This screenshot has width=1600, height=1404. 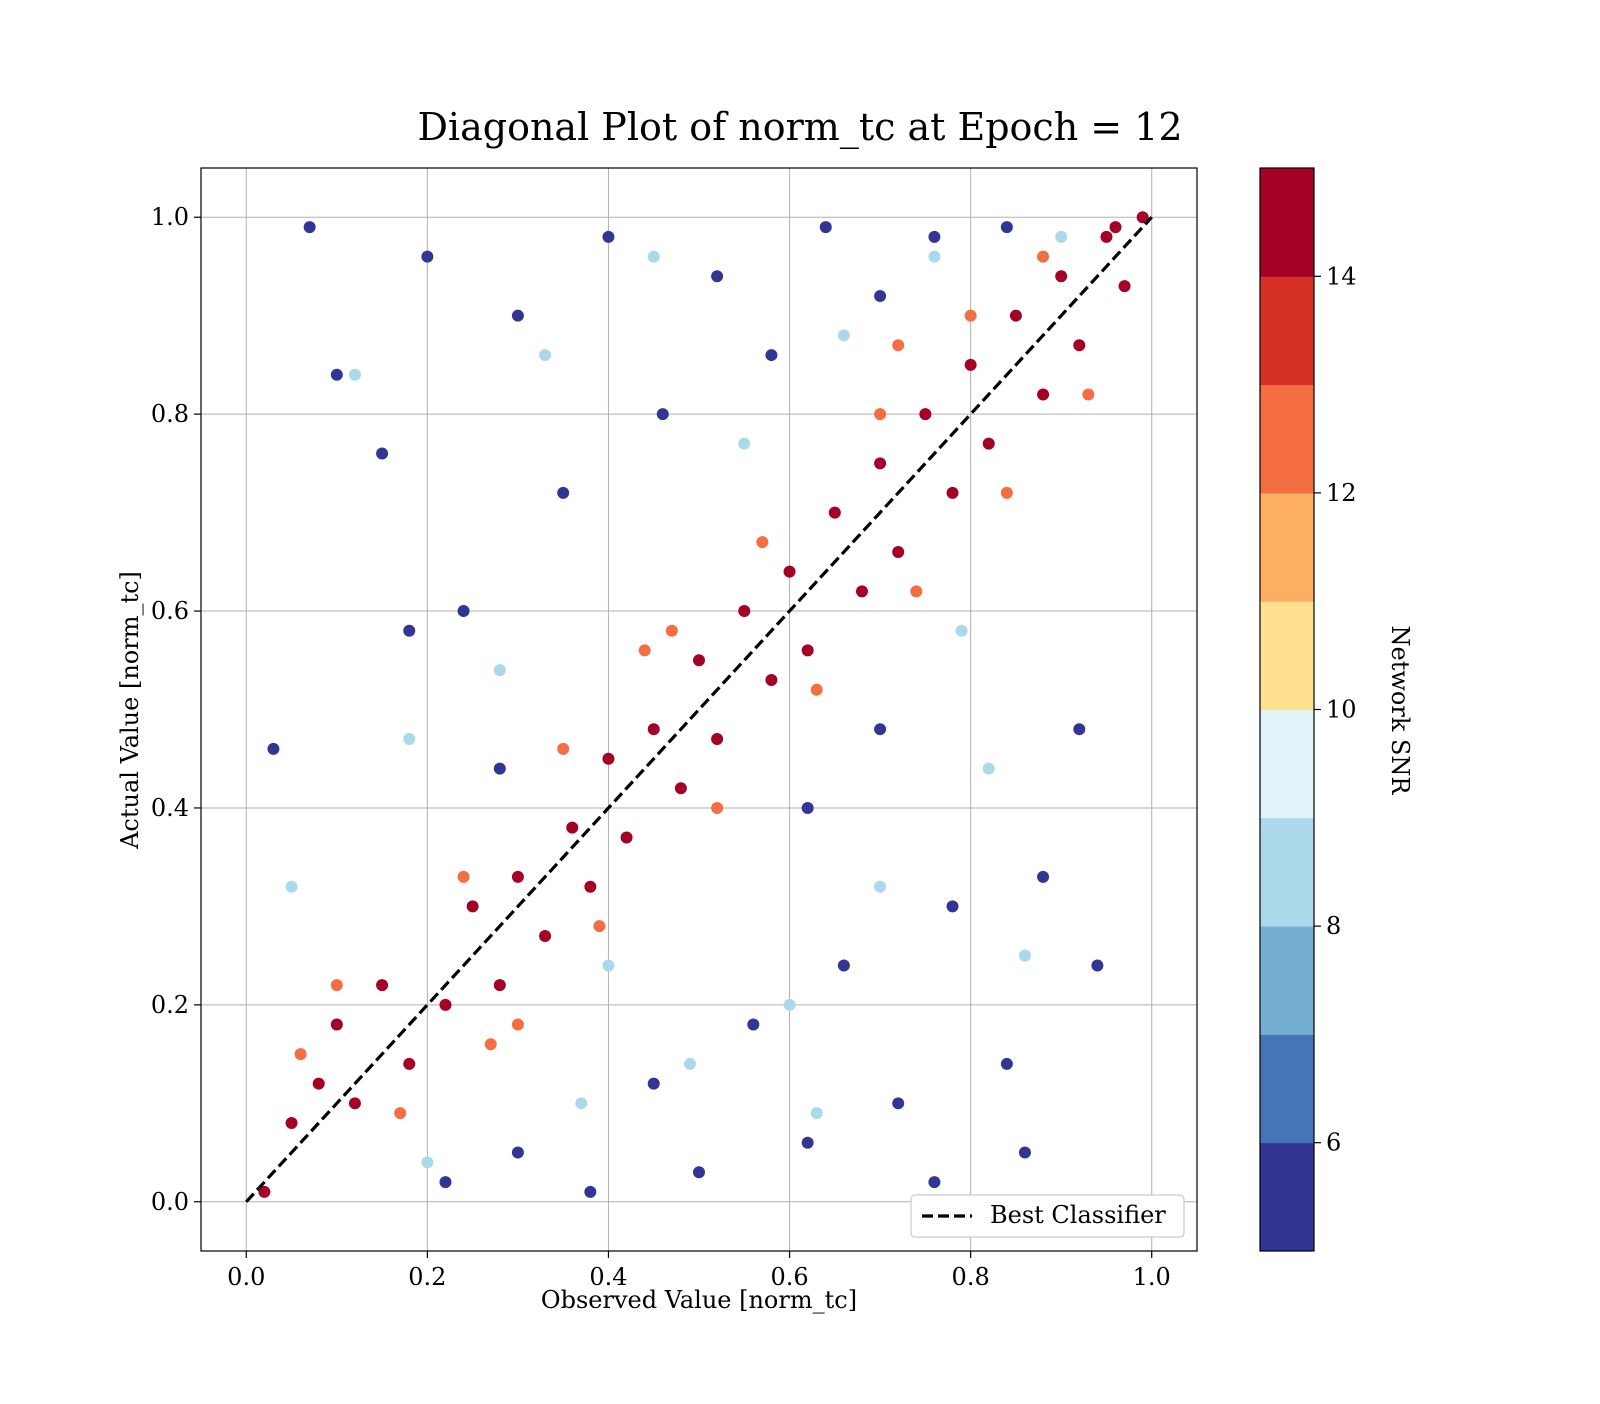 I want to click on y-axis-label: Actual Value [norm_tc], so click(x=130, y=710).